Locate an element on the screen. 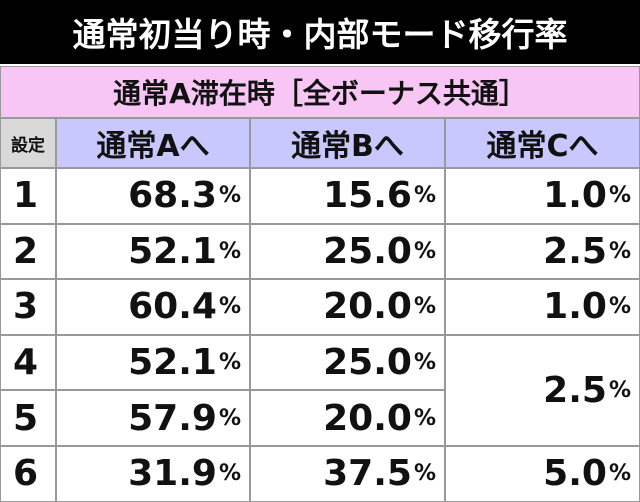 This screenshot has width=640, height=502. rate-cell: 15.6% is located at coordinates (347, 196).